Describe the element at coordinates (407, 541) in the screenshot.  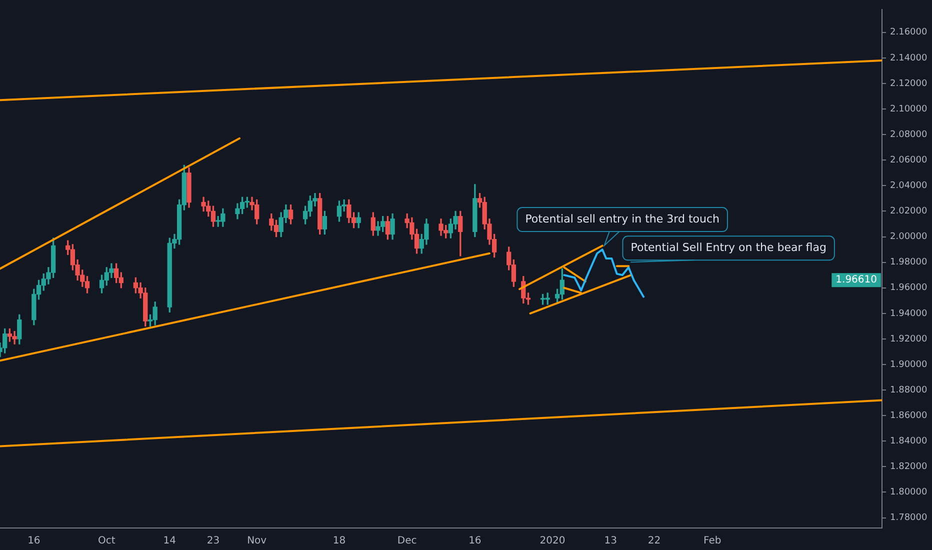
I see `x-tick-label: Dec` at that location.